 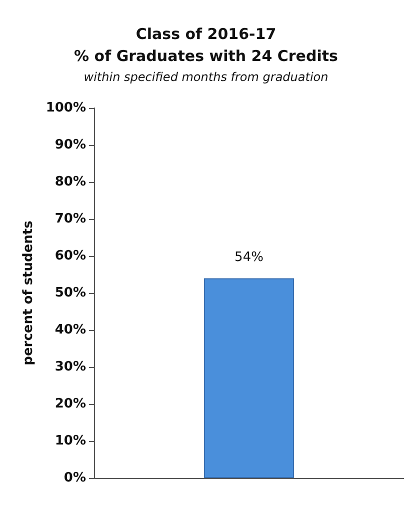 What do you see at coordinates (70, 256) in the screenshot?
I see `y-tick-label: 60%` at bounding box center [70, 256].